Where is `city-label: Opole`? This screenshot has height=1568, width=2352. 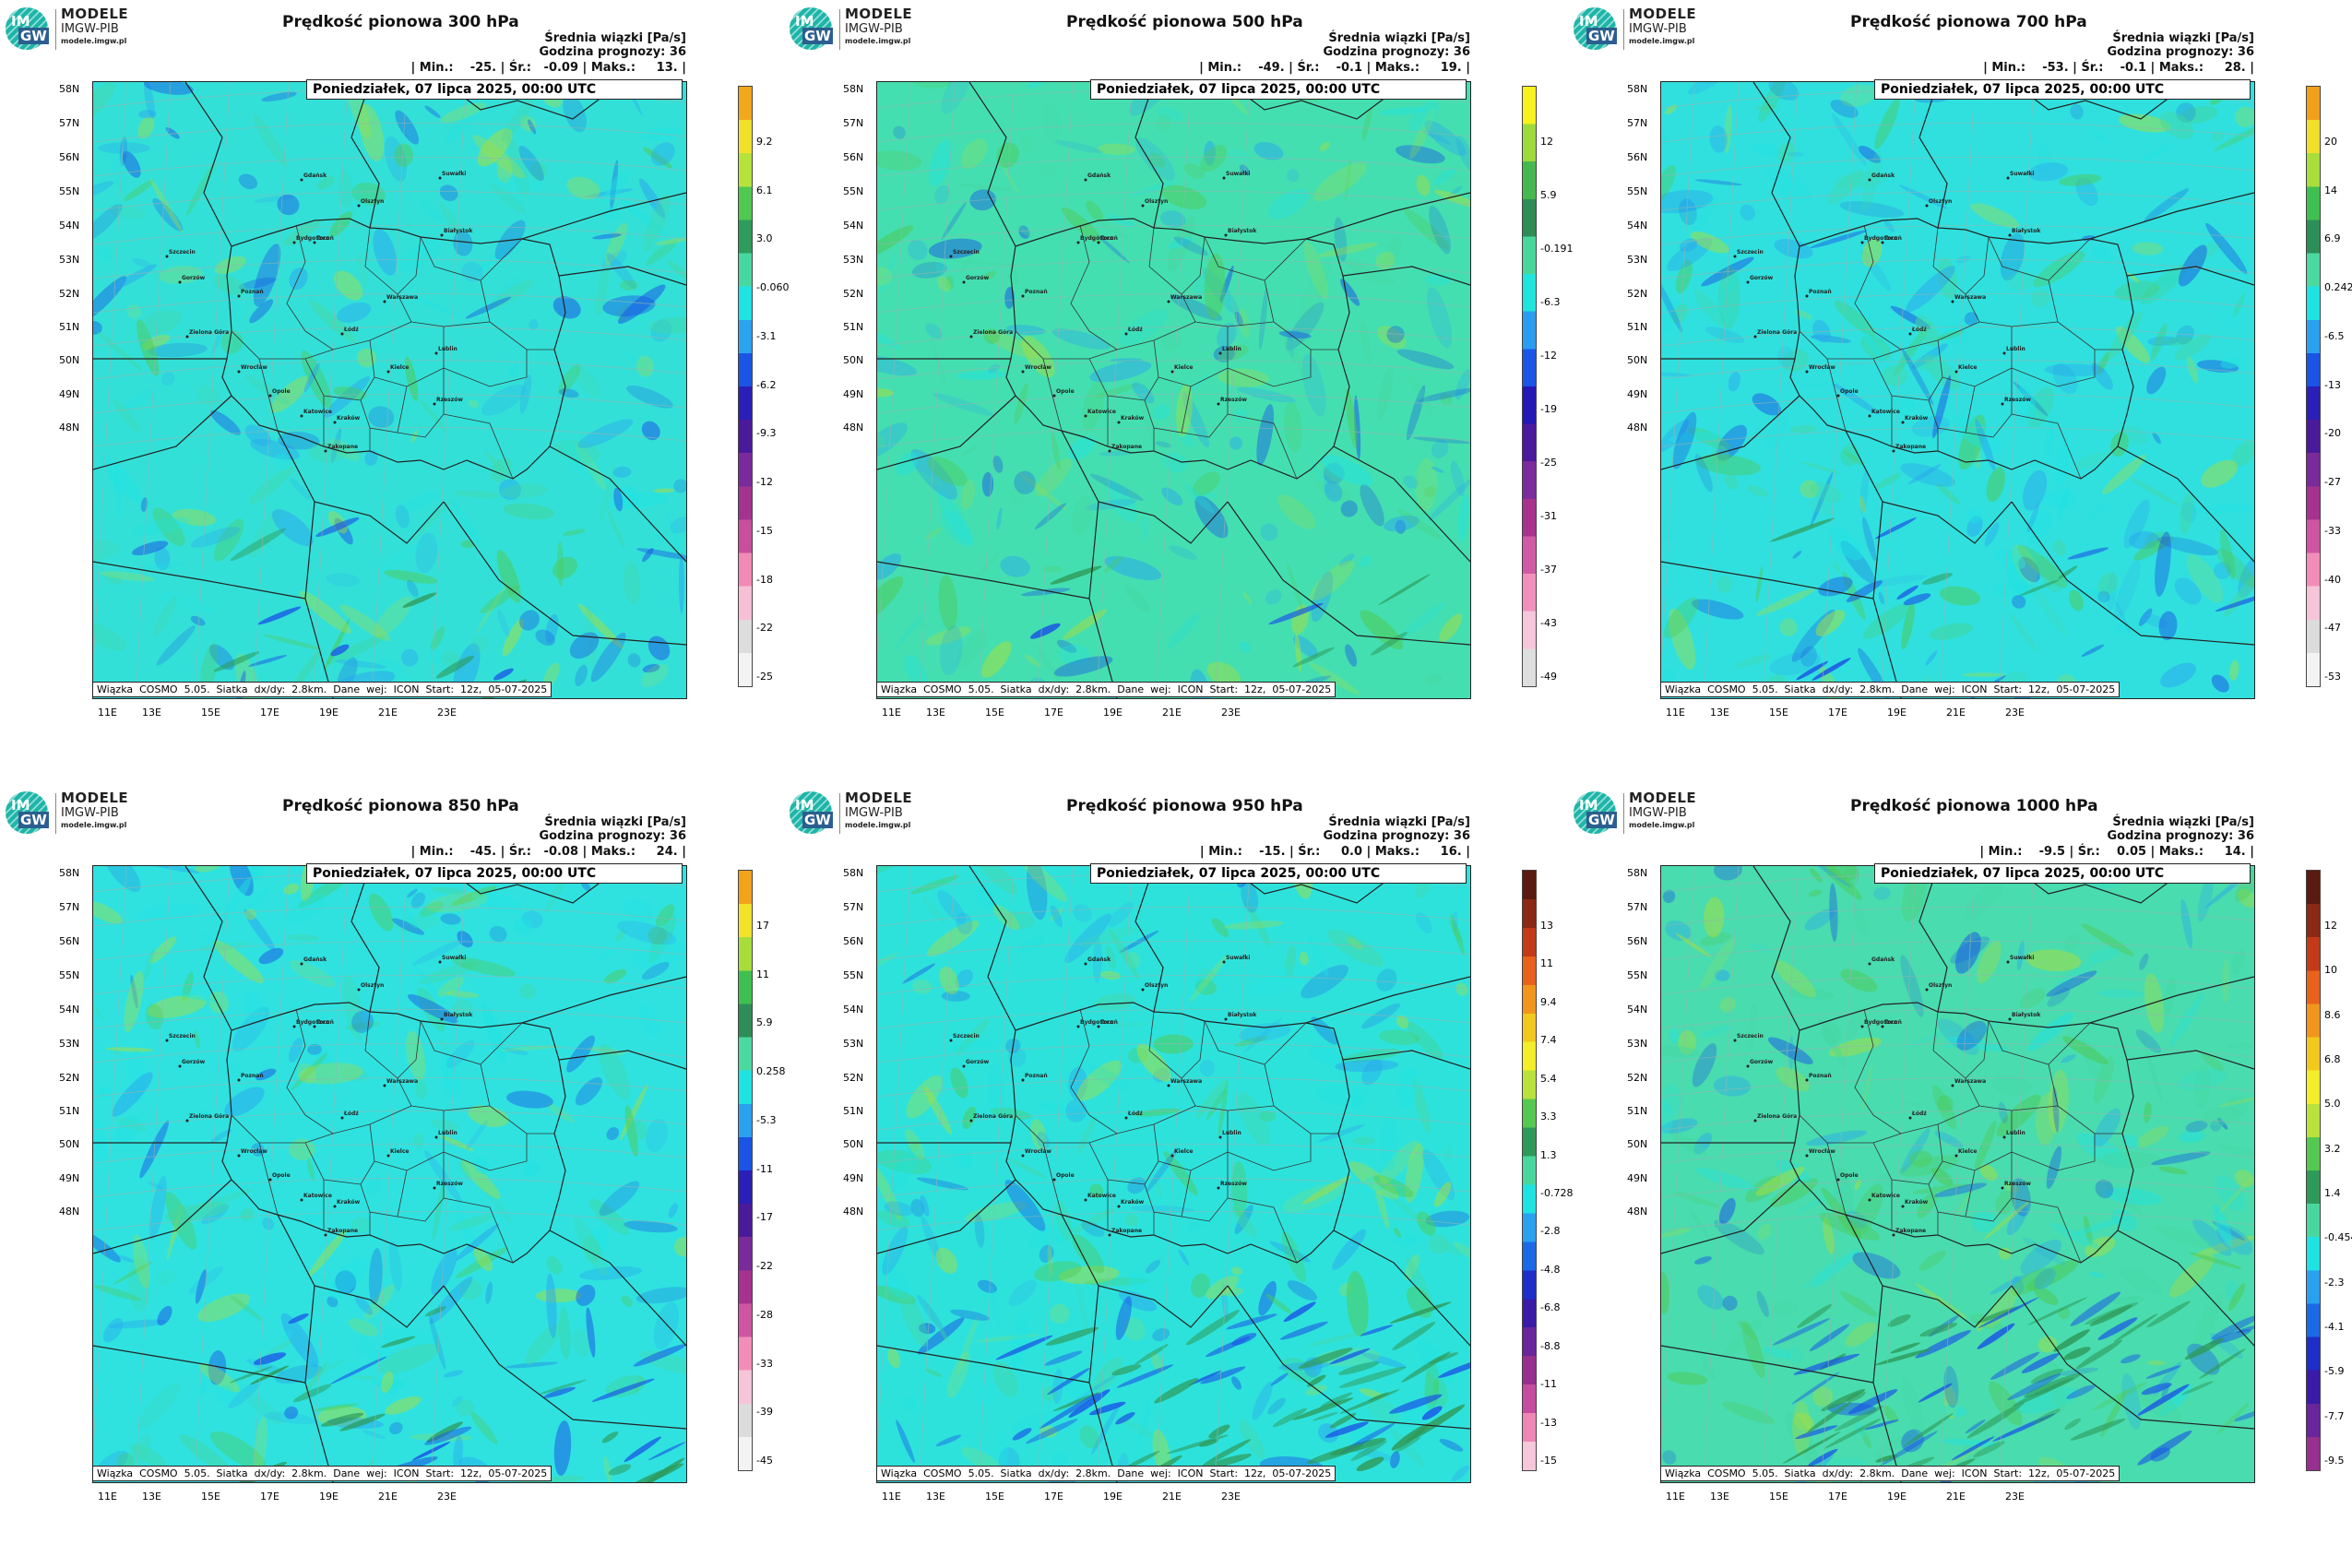 city-label: Opole is located at coordinates (1849, 1175).